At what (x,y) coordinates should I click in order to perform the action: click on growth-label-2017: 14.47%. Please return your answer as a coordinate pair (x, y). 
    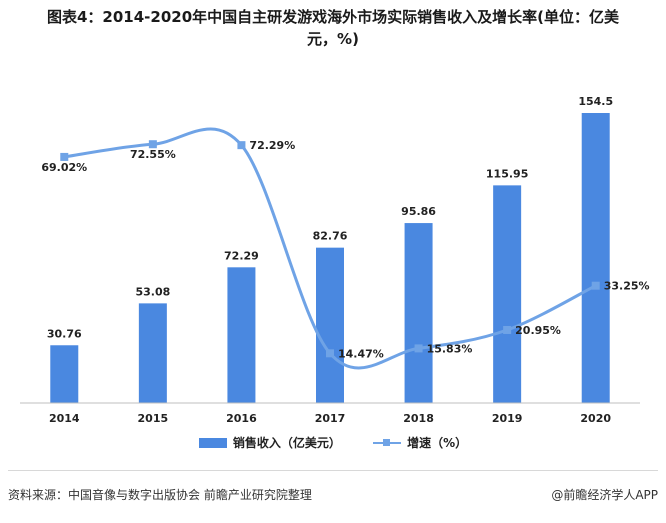
    Looking at the image, I should click on (361, 353).